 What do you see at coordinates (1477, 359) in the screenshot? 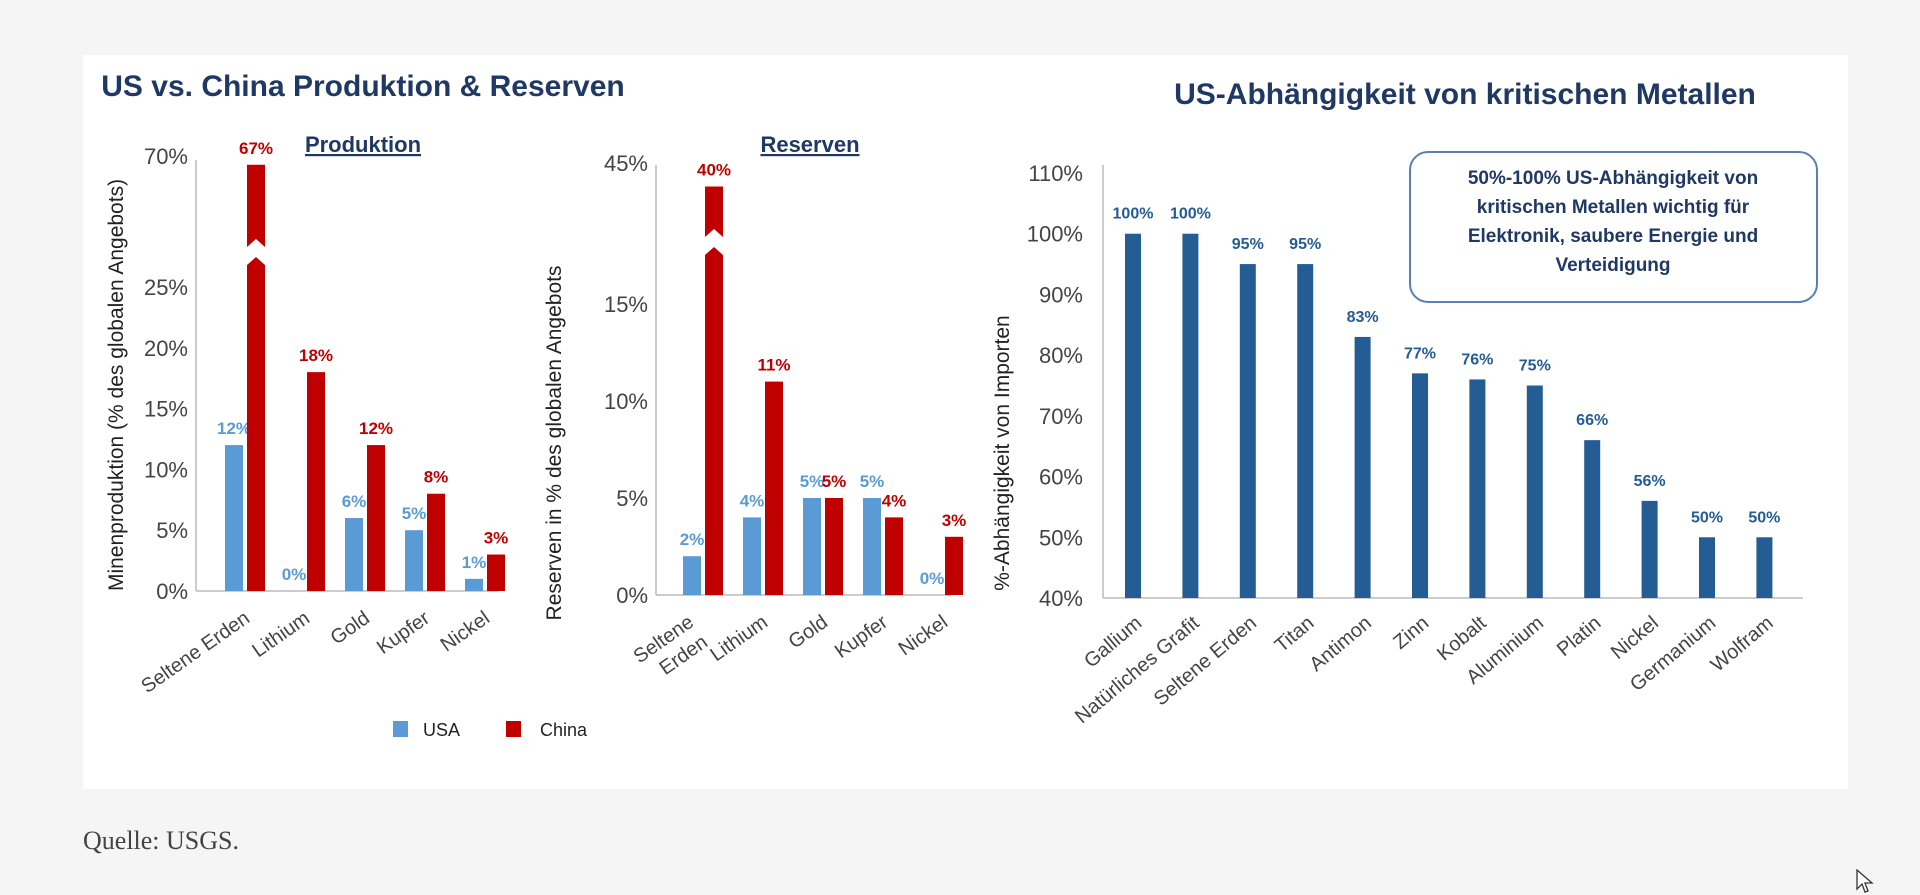
I see `data-label: 76%` at bounding box center [1477, 359].